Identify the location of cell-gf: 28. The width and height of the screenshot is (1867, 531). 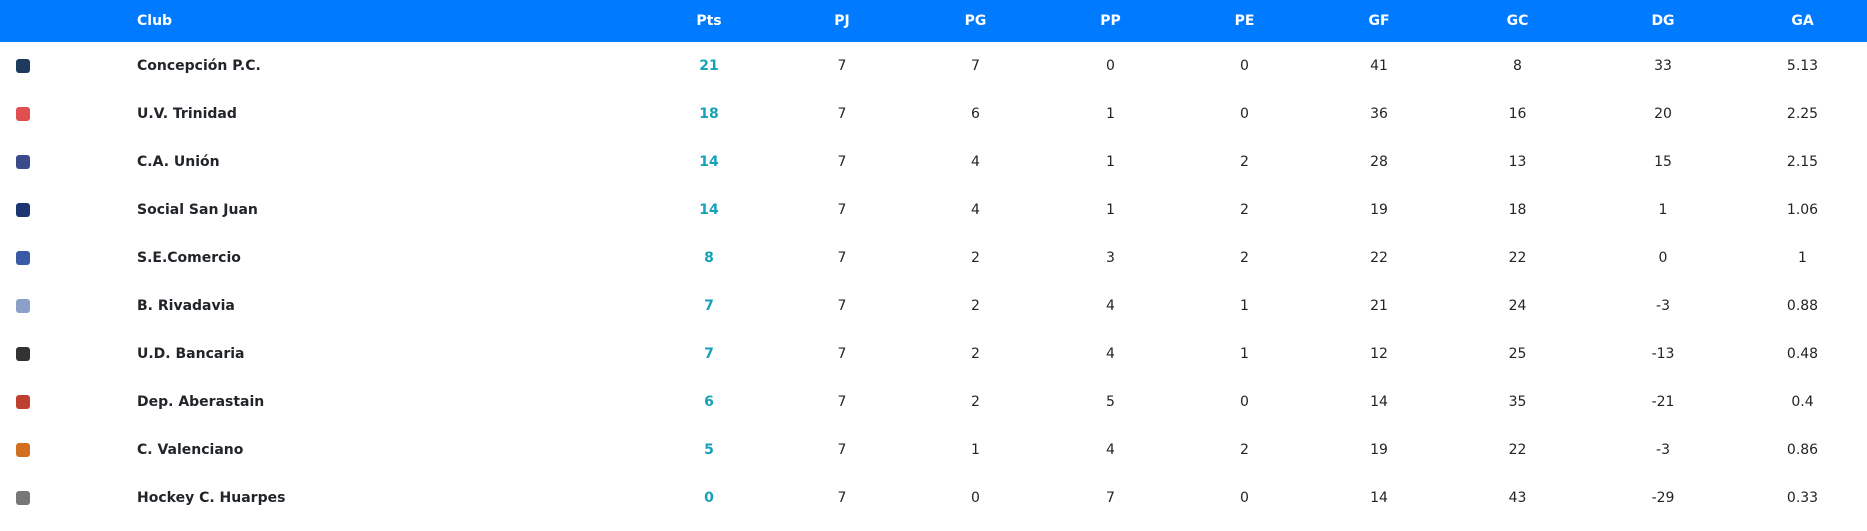
(1379, 162).